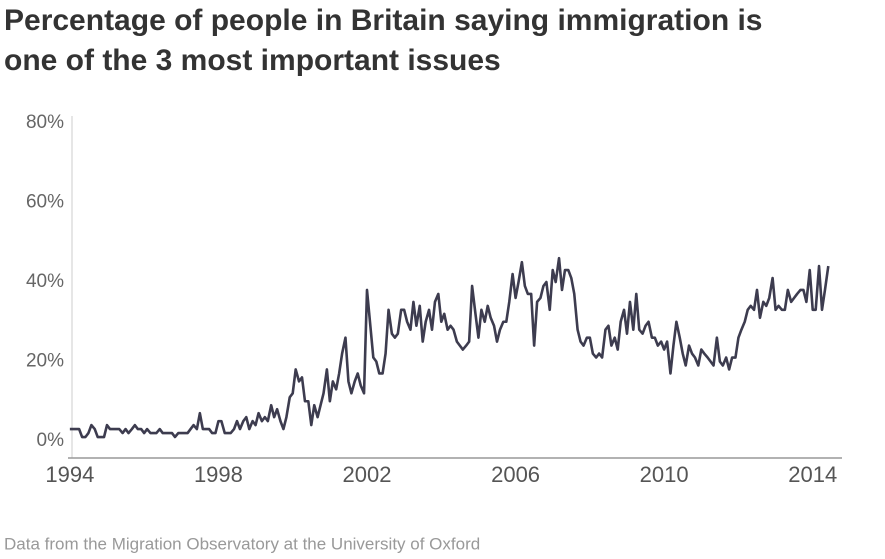 The width and height of the screenshot is (885, 559). I want to click on x-tick-label: 2006, so click(515, 474).